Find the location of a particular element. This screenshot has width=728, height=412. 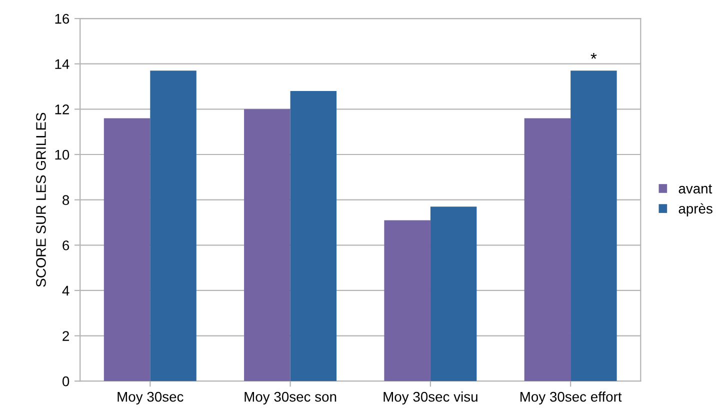

y-tick-label: 2 is located at coordinates (65, 336).